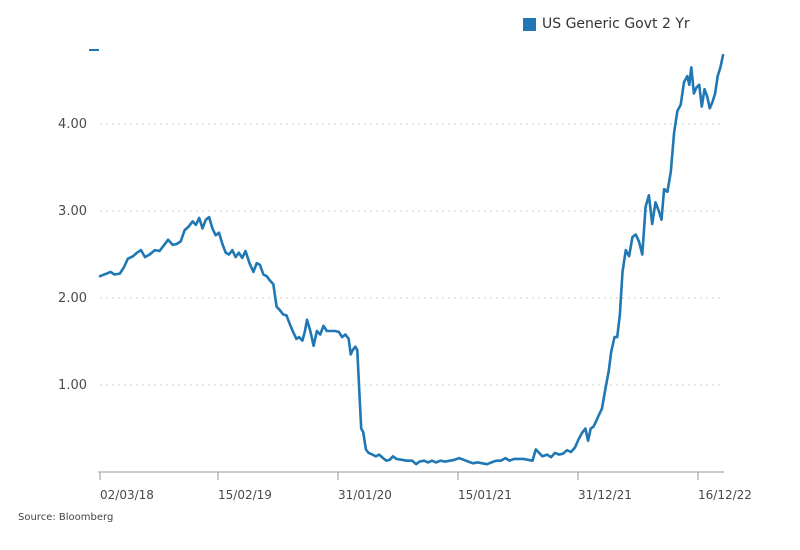 This screenshot has width=800, height=550. What do you see at coordinates (725, 495) in the screenshot?
I see `x-tick-label: 16/12/22` at bounding box center [725, 495].